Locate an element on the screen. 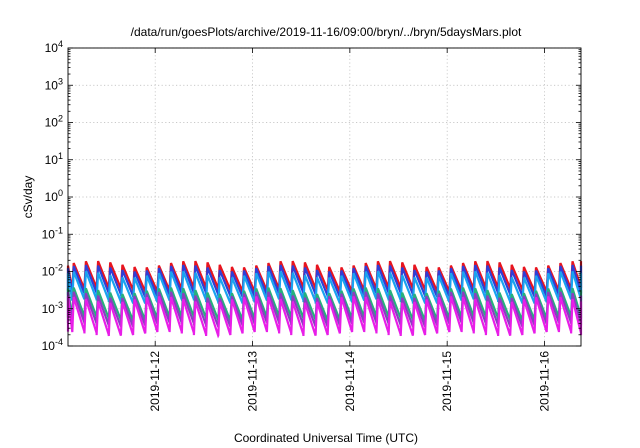 The image size is (640, 448). y-tick-label-5: 10⁻¹ is located at coordinates (52, 233).